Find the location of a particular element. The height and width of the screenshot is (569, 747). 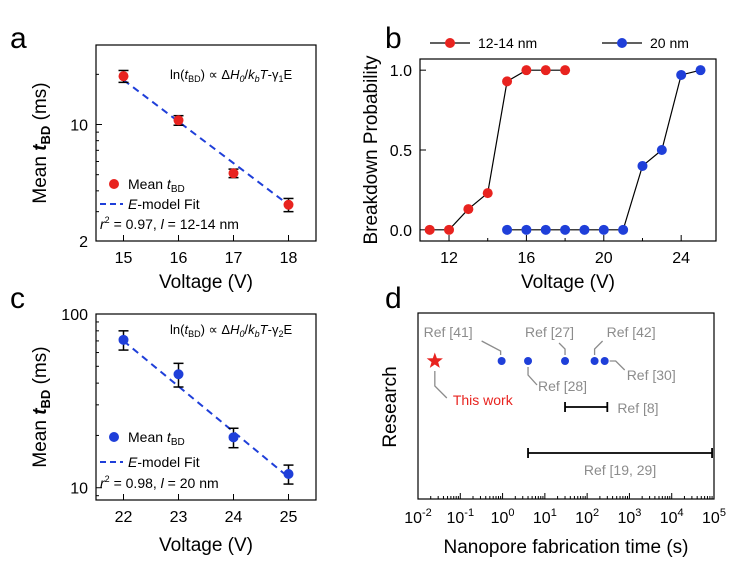

panel-label-a: a is located at coordinates (18, 38).